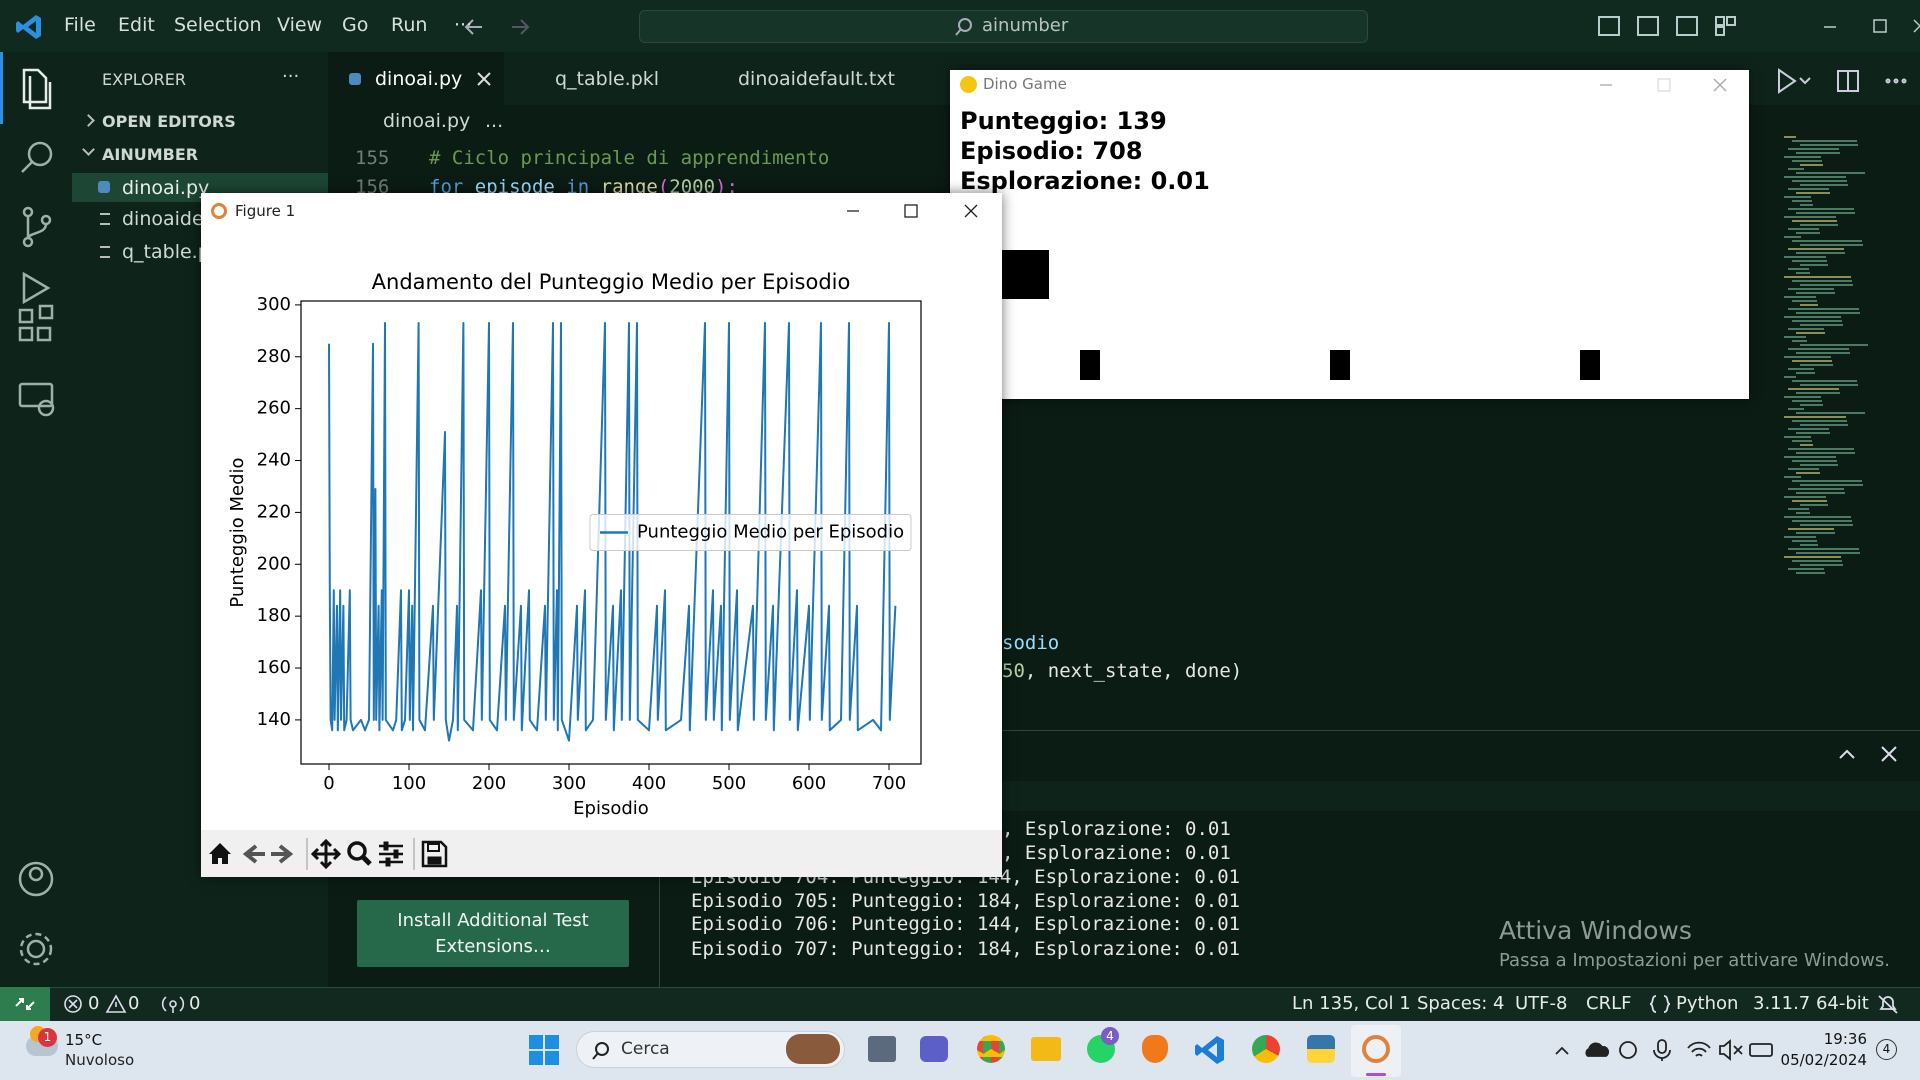 The width and height of the screenshot is (1920, 1080). Describe the element at coordinates (409, 25) in the screenshot. I see `menu-item: Run` at that location.